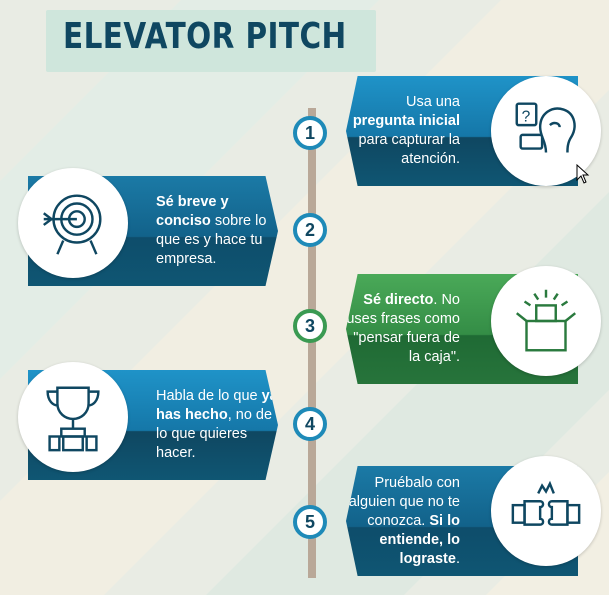 This screenshot has width=609, height=595. I want to click on timeline, so click(312, 343).